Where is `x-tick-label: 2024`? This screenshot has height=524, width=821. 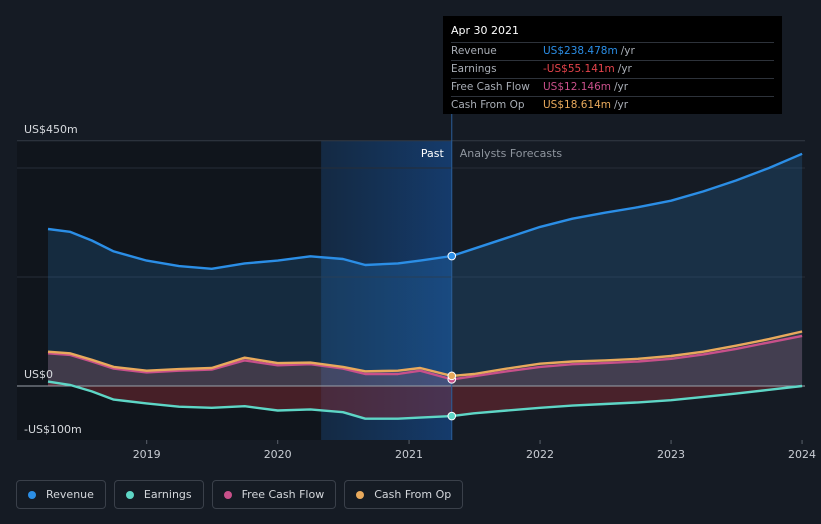 x-tick-label: 2024 is located at coordinates (802, 454).